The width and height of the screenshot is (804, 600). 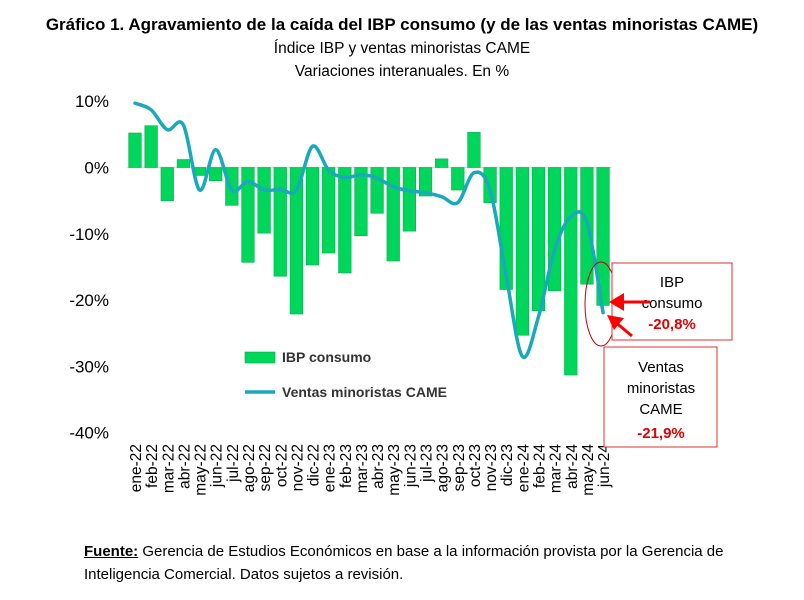 I want to click on x-tick-label: ene-24, so click(x=523, y=468).